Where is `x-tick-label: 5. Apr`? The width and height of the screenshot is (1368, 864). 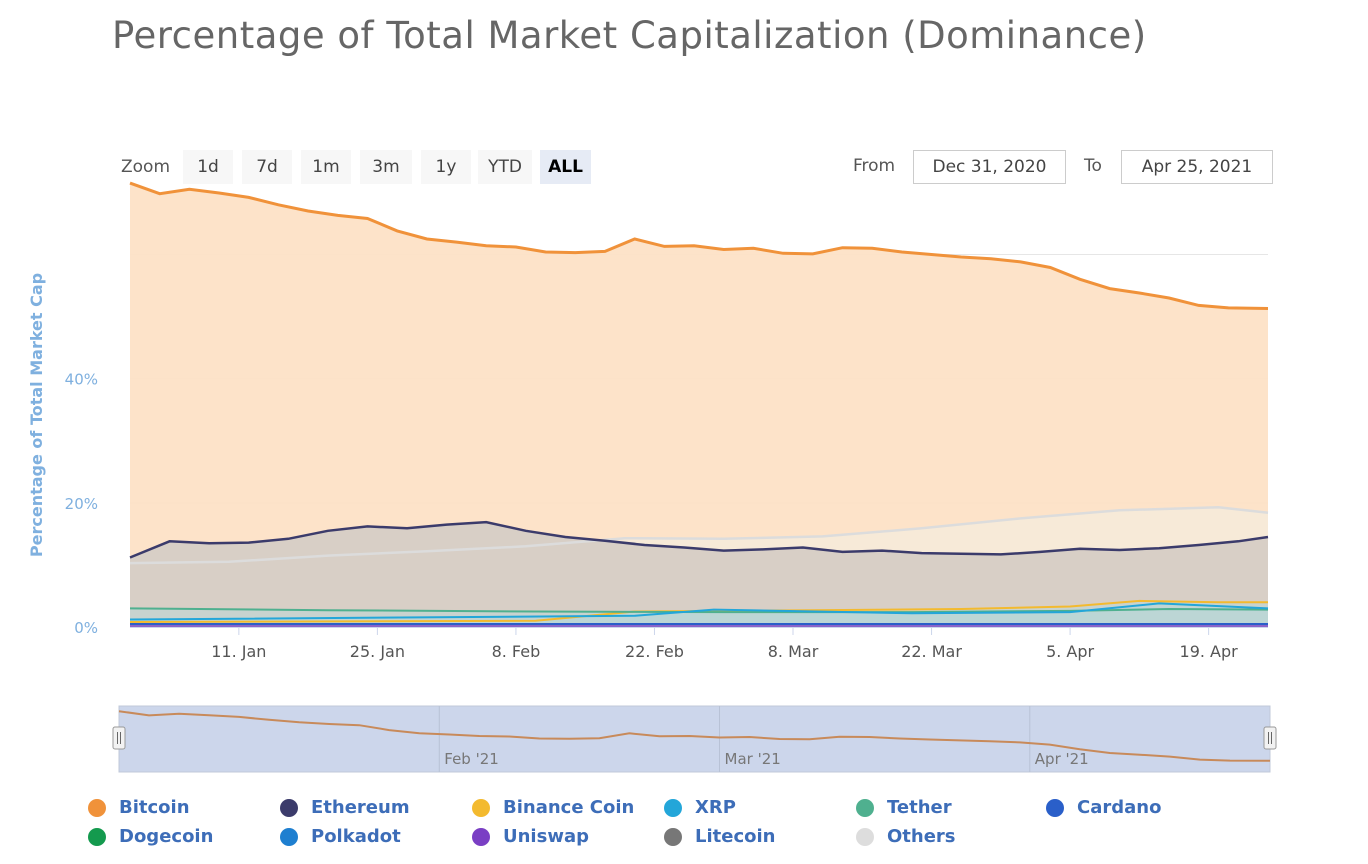 x-tick-label: 5. Apr is located at coordinates (1070, 651).